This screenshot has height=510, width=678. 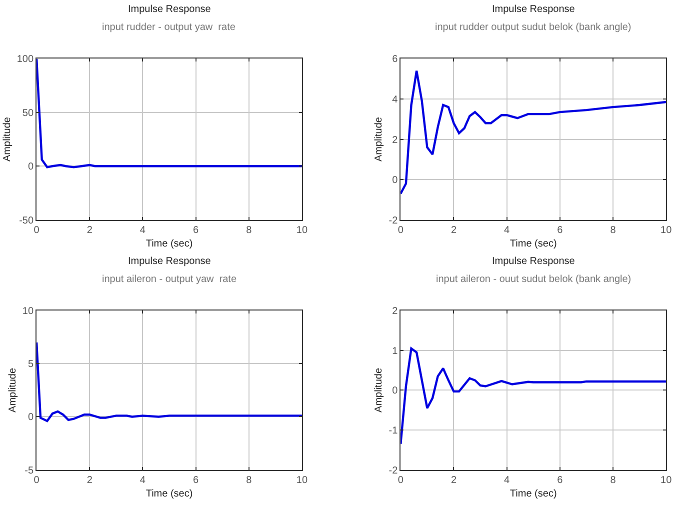 I want to click on y-tick-label: 10, so click(x=28, y=312).